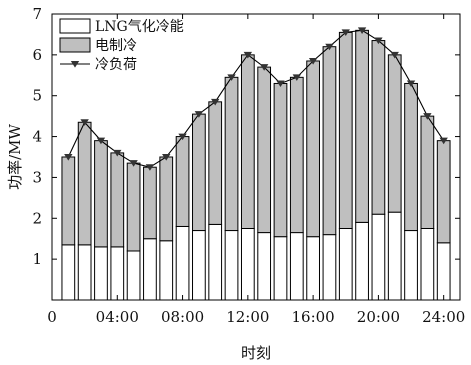  I want to click on x-tick-label: 0, so click(52, 317).